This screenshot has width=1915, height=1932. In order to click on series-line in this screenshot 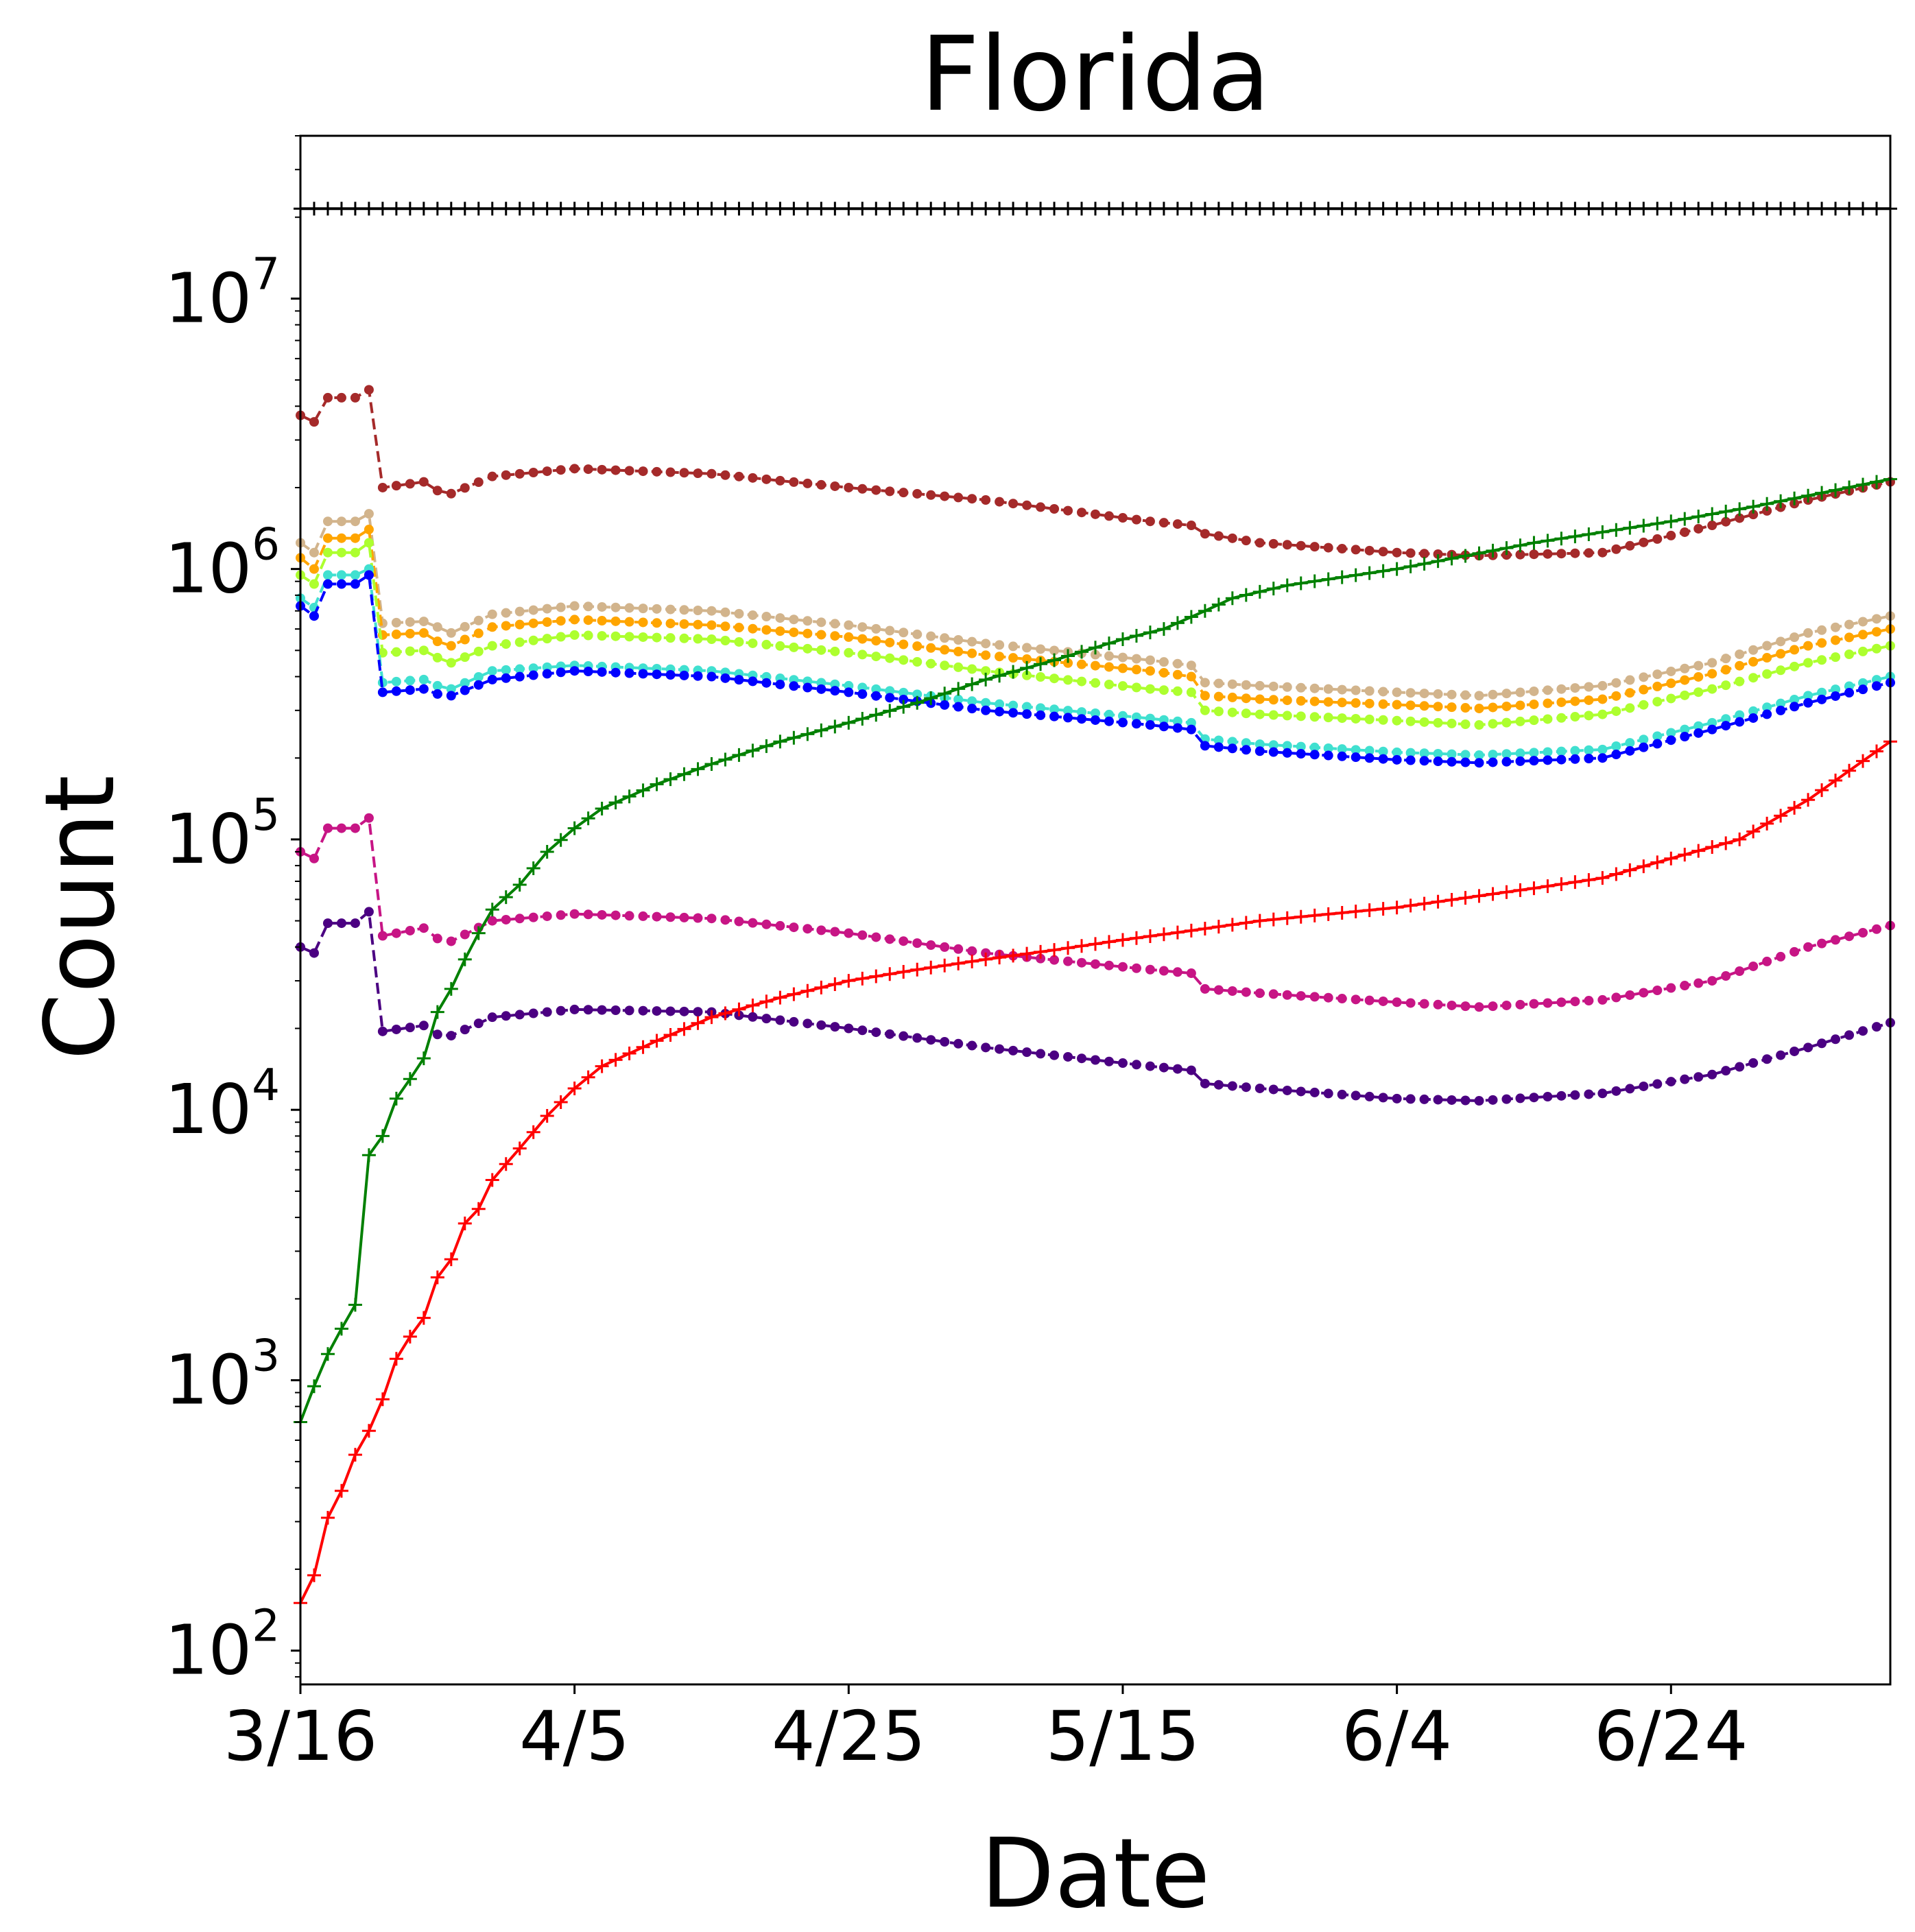, I will do `click(1095, 633)`.